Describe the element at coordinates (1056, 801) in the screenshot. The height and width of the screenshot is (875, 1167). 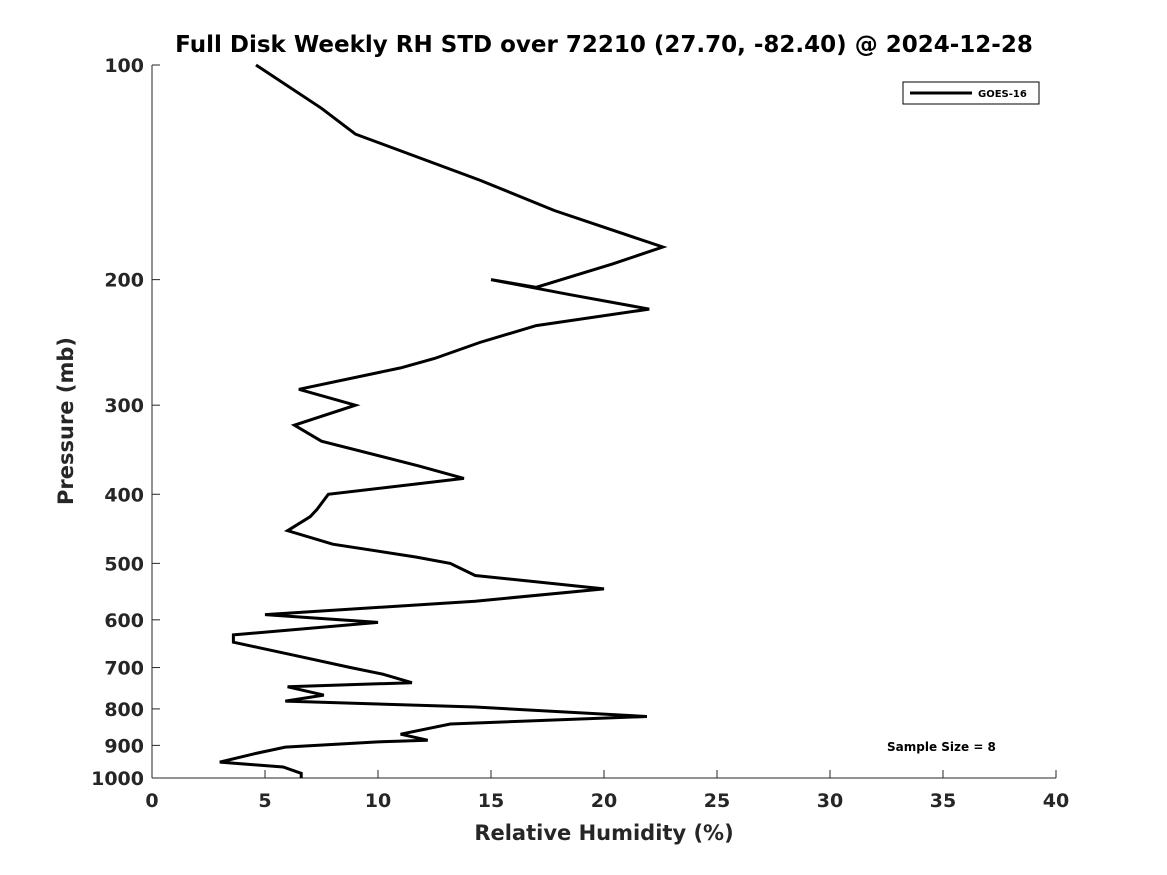
I see `x-tick-label: 40` at that location.